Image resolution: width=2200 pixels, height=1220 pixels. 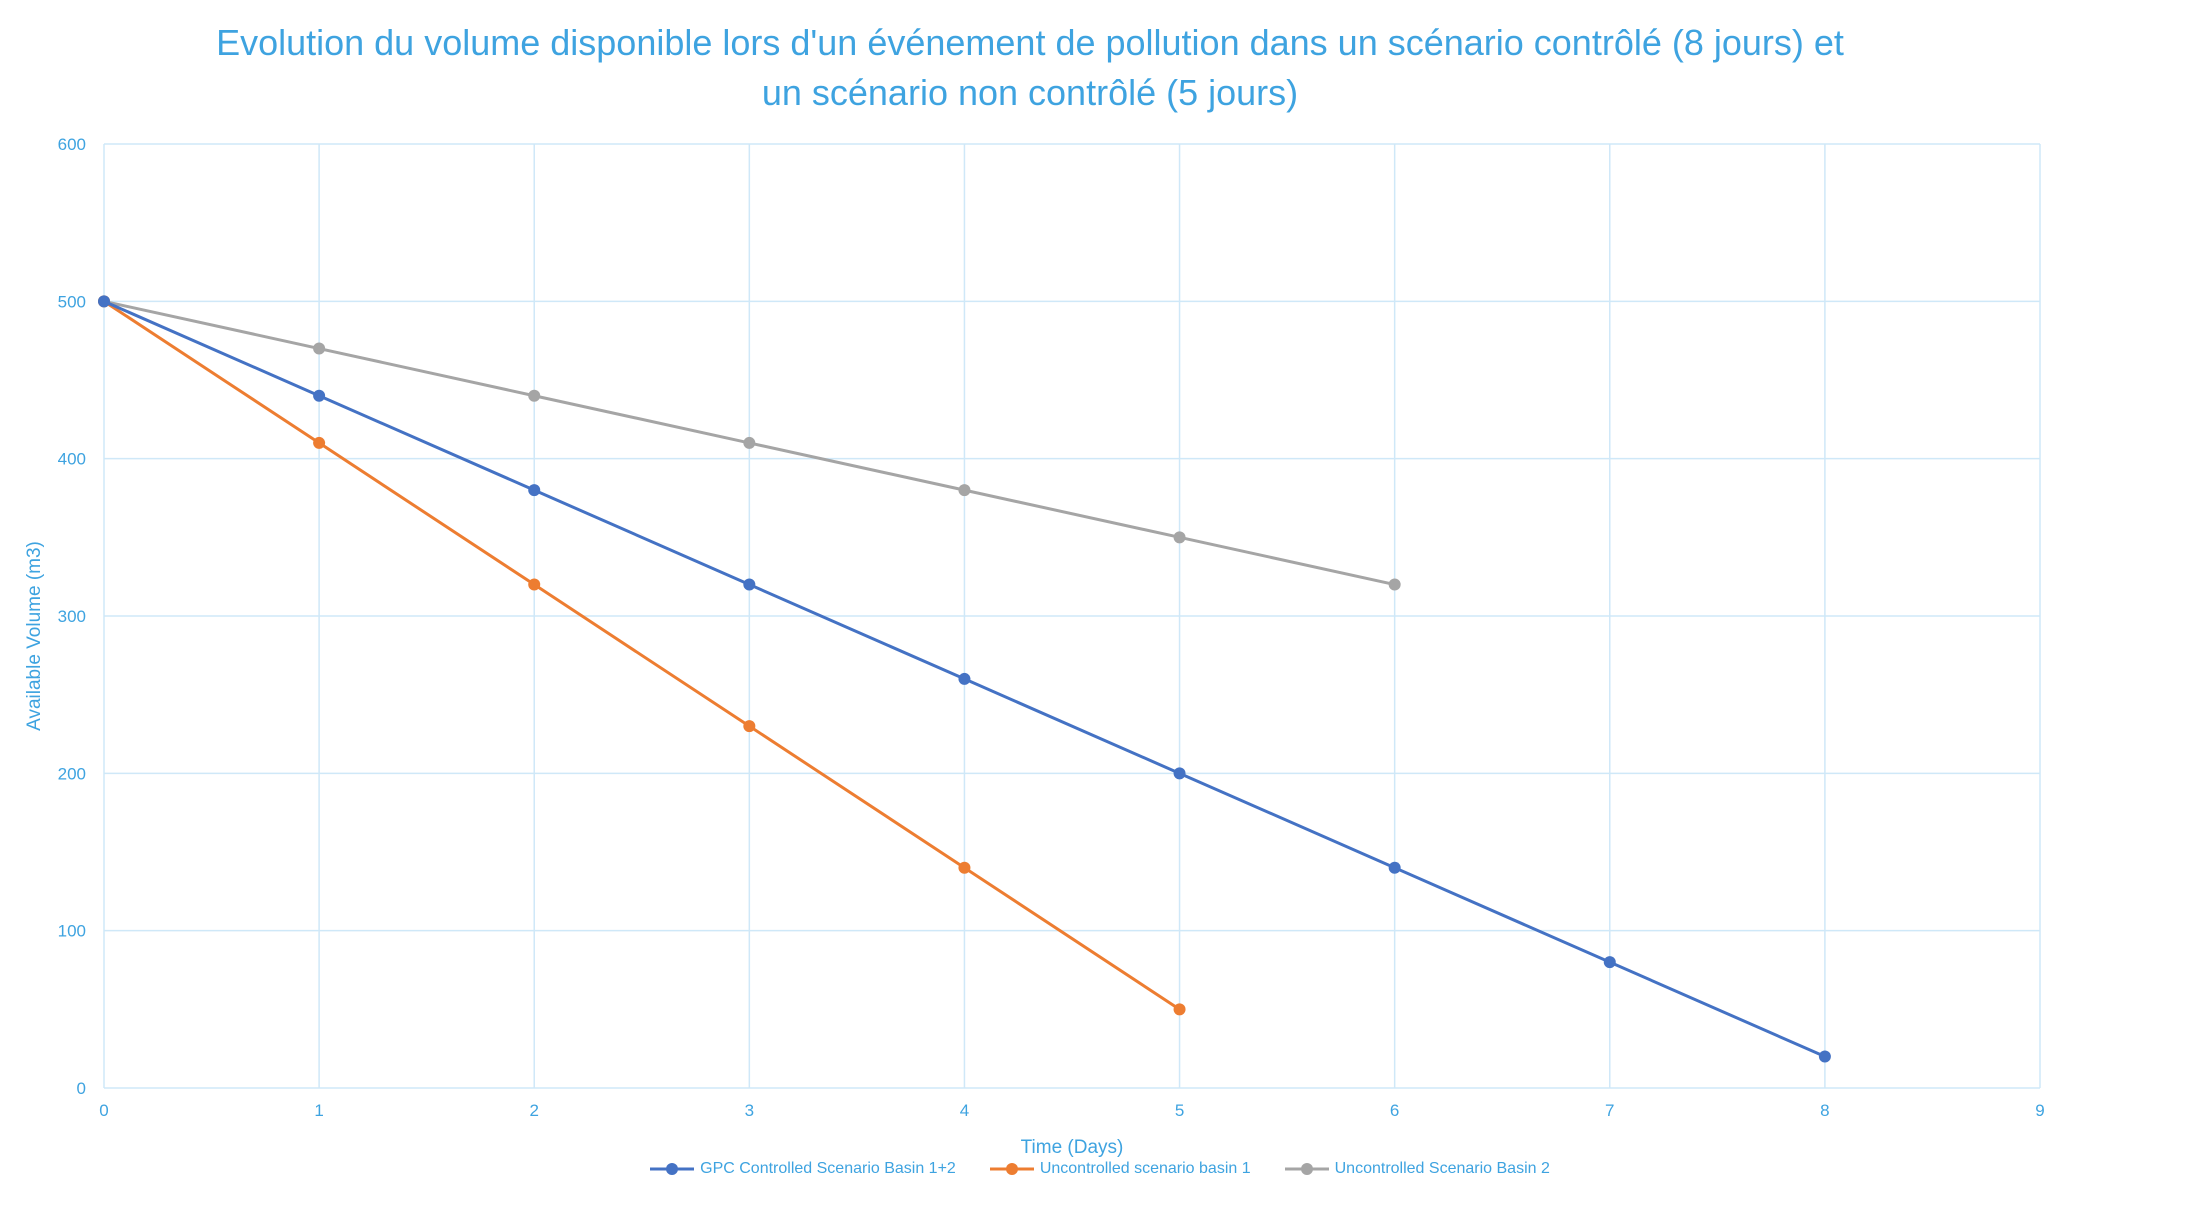 I want to click on x-tick-label: 0, so click(x=103, y=1110).